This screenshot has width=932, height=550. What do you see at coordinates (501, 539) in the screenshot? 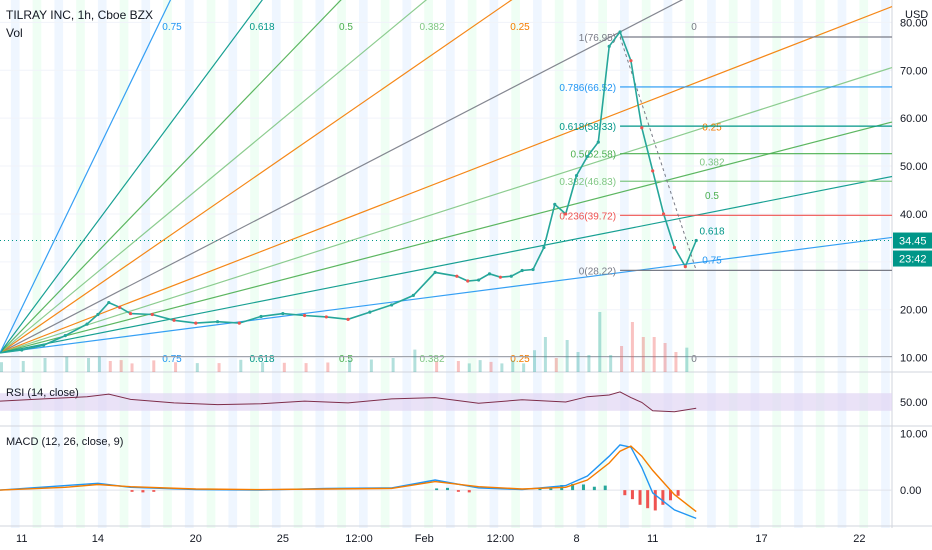
I see `time-axis-tick: 12:00` at bounding box center [501, 539].